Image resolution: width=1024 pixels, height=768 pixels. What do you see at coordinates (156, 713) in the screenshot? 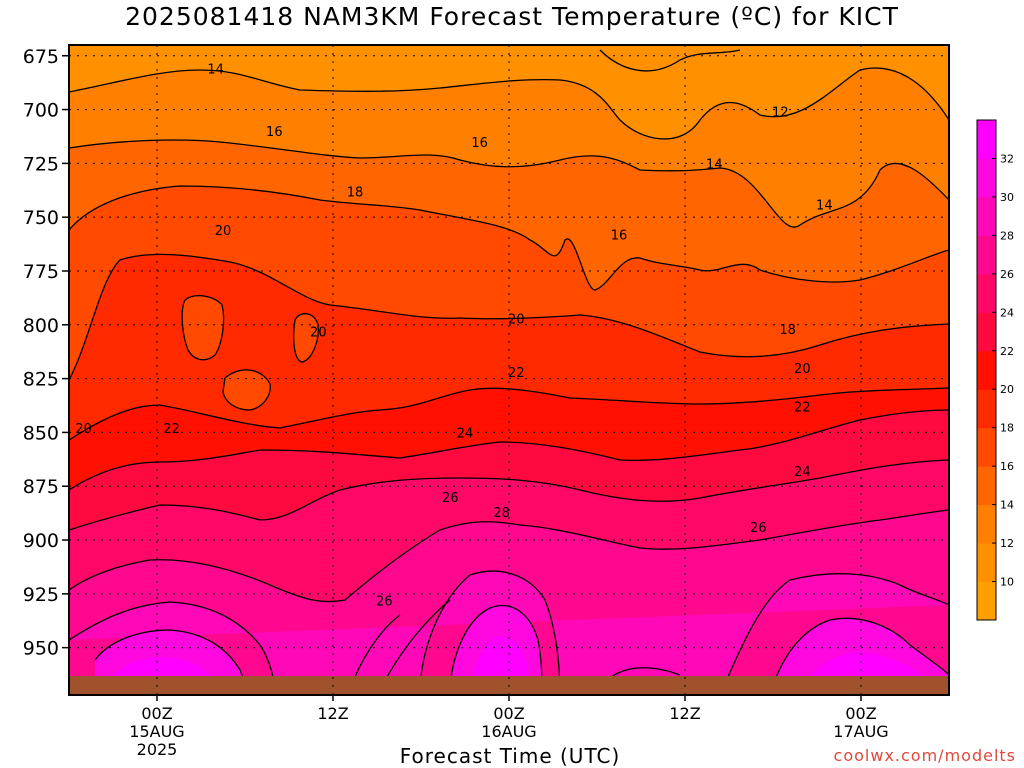
I see `x-tick-label-0-0: 00Z` at bounding box center [156, 713].